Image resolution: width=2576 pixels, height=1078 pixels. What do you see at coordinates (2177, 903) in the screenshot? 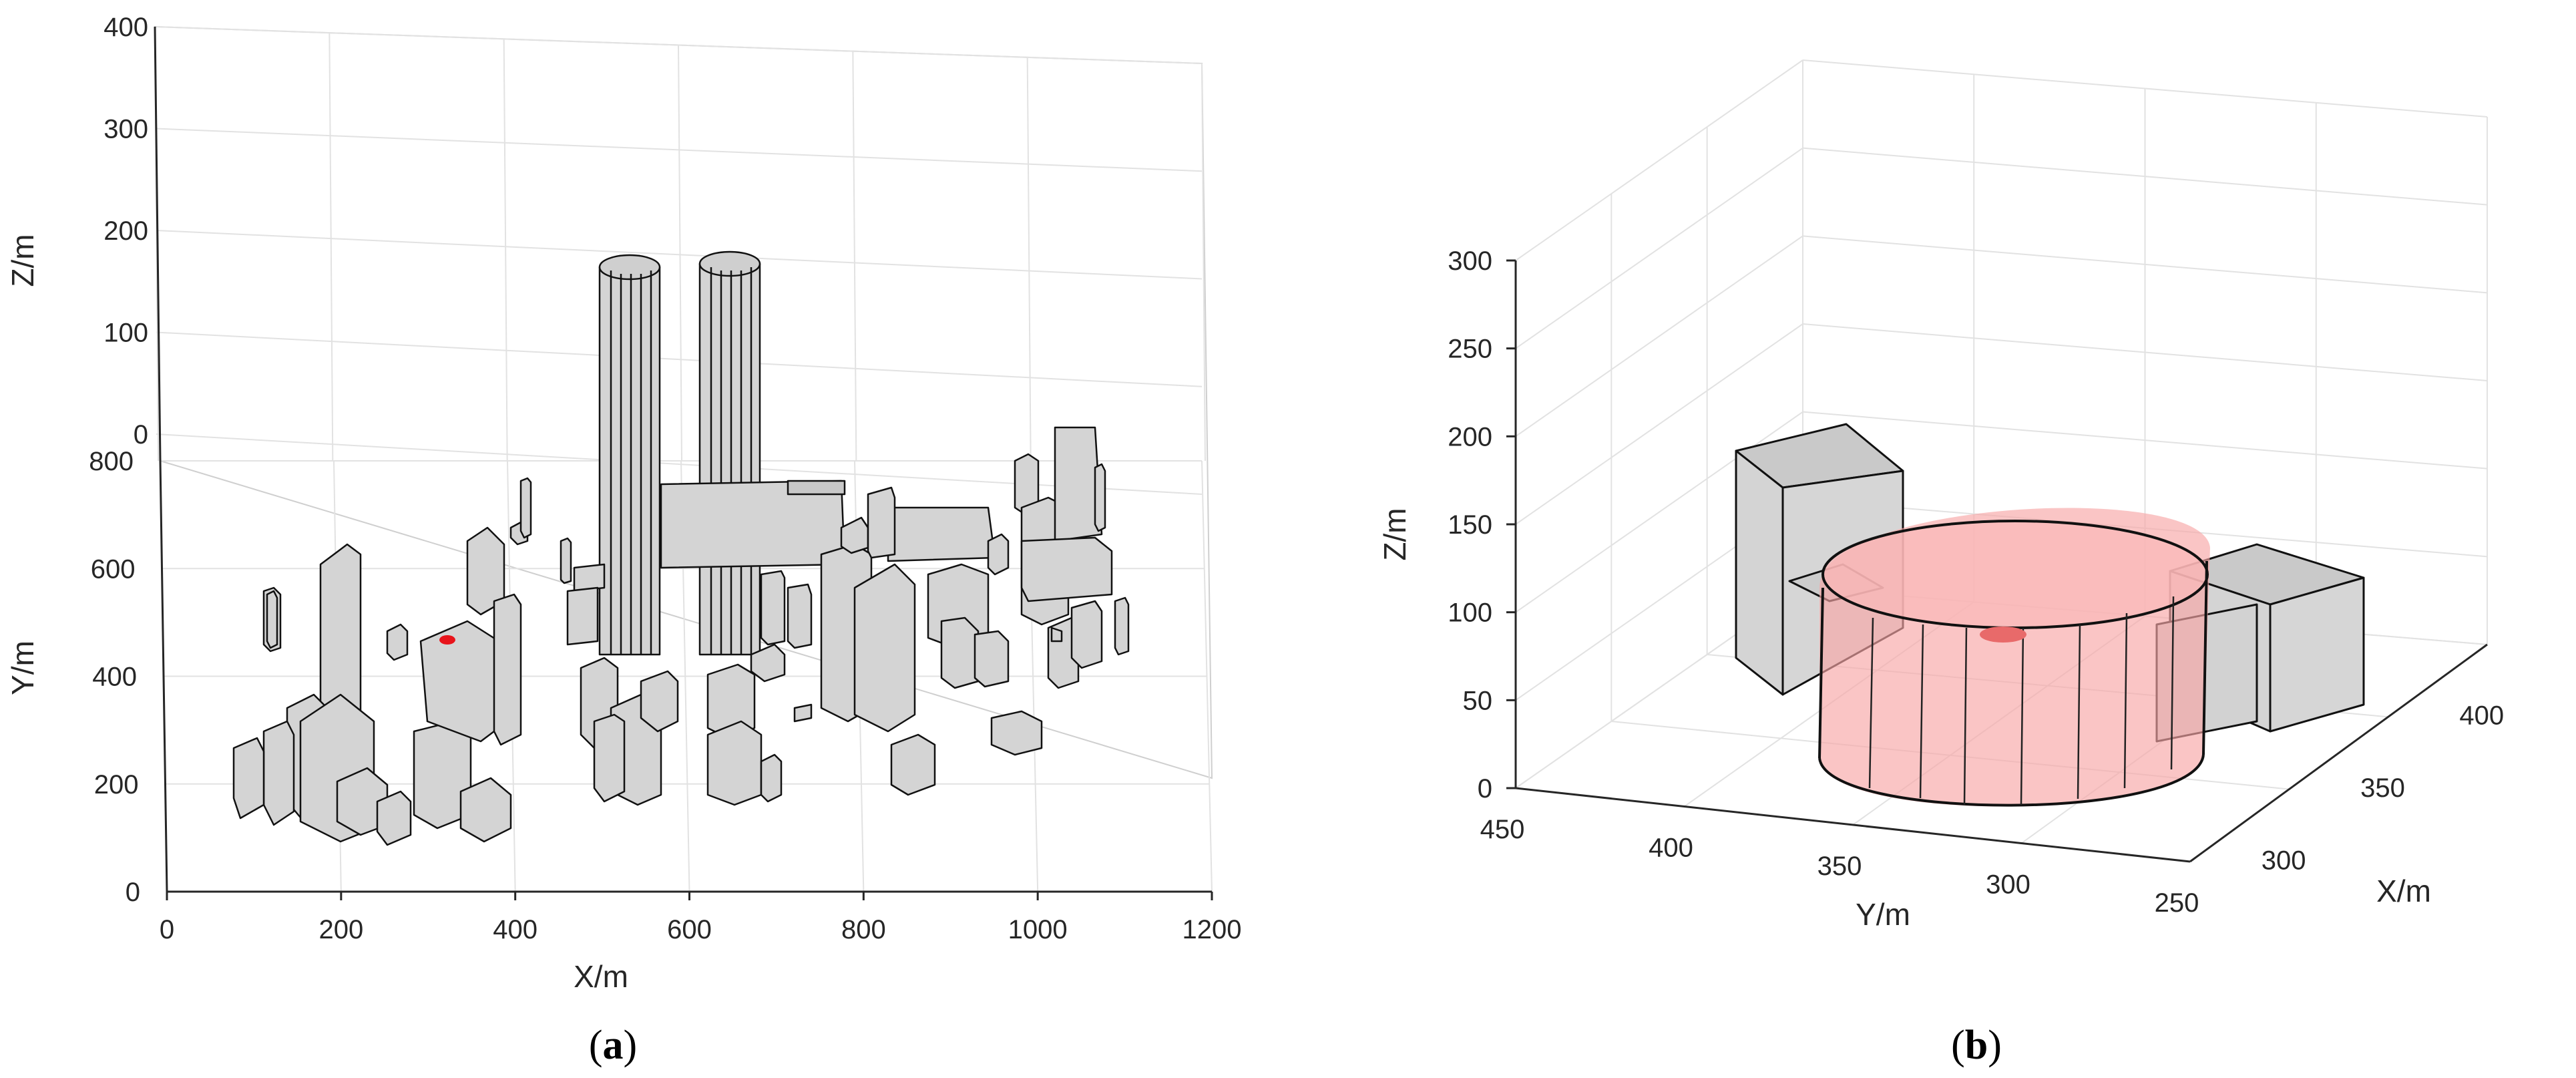
I see `panel-b-y-tick-label: 250` at bounding box center [2177, 903].